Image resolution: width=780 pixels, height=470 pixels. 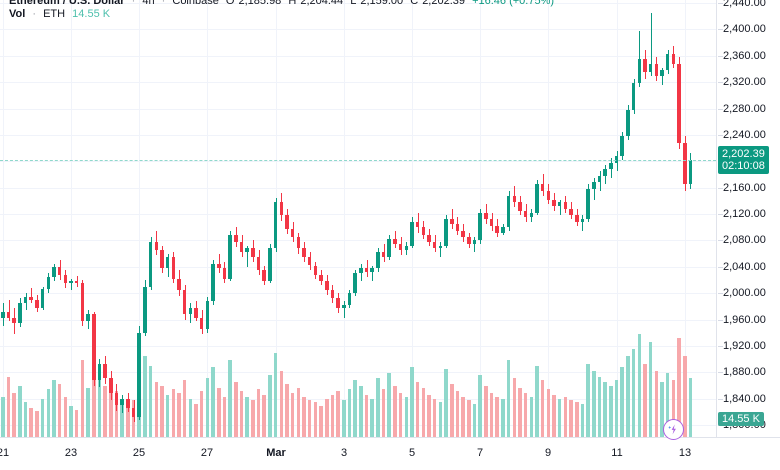 What do you see at coordinates (444, 3) in the screenshot?
I see `legend-close-value: 2,202.39` at bounding box center [444, 3].